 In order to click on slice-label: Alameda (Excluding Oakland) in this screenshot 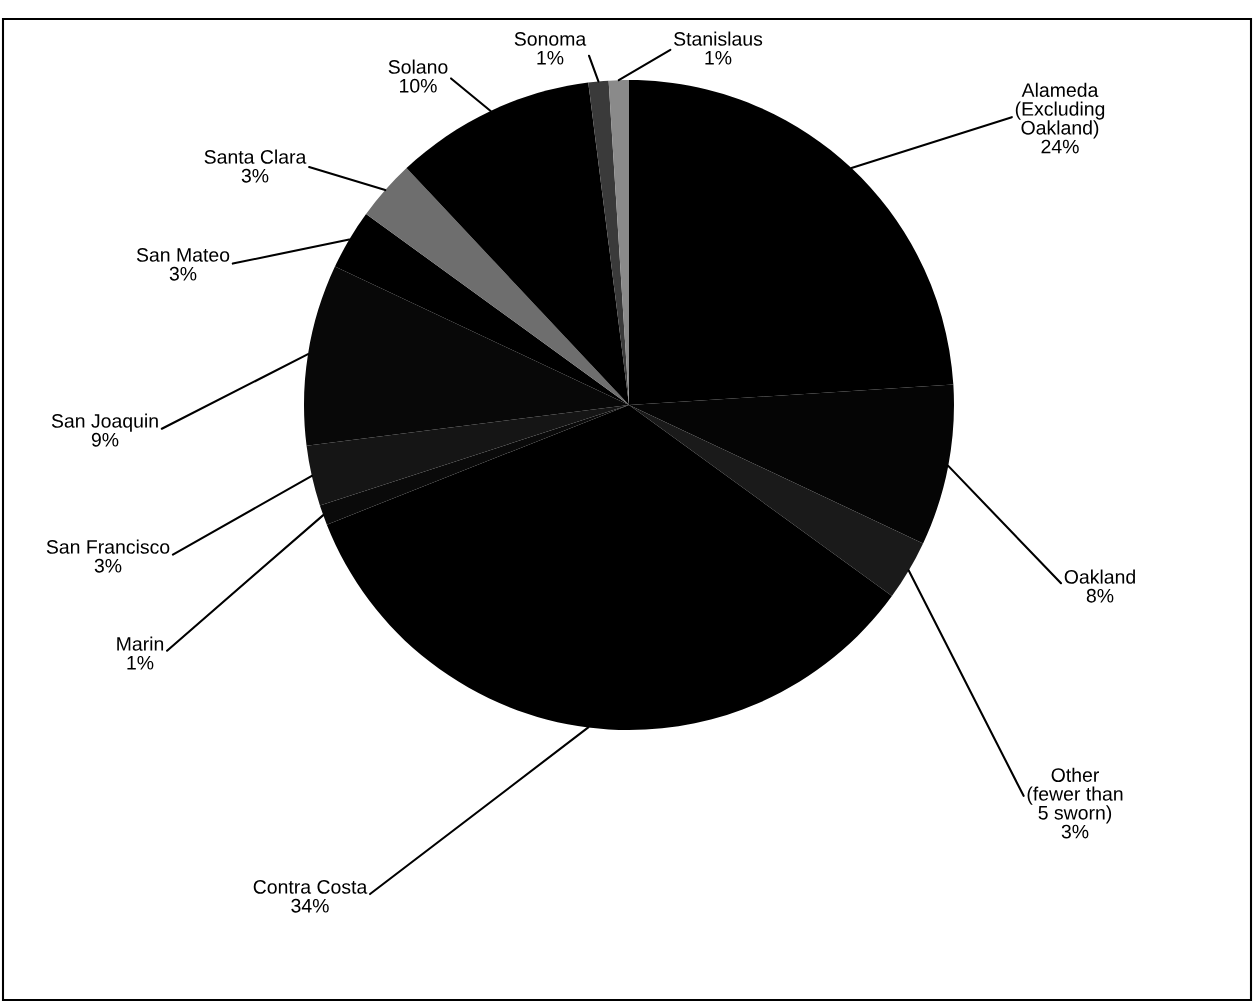, I will do `click(1060, 110)`.